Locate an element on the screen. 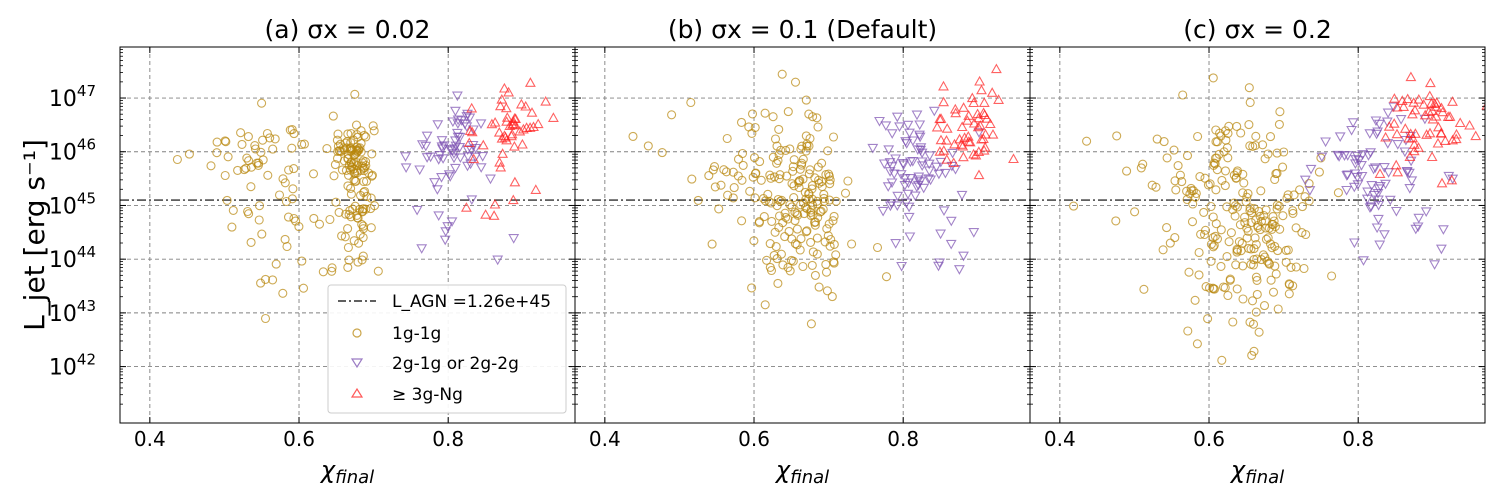 The width and height of the screenshot is (1500, 500). x-tick-label: 0.4 is located at coordinates (1060, 439).